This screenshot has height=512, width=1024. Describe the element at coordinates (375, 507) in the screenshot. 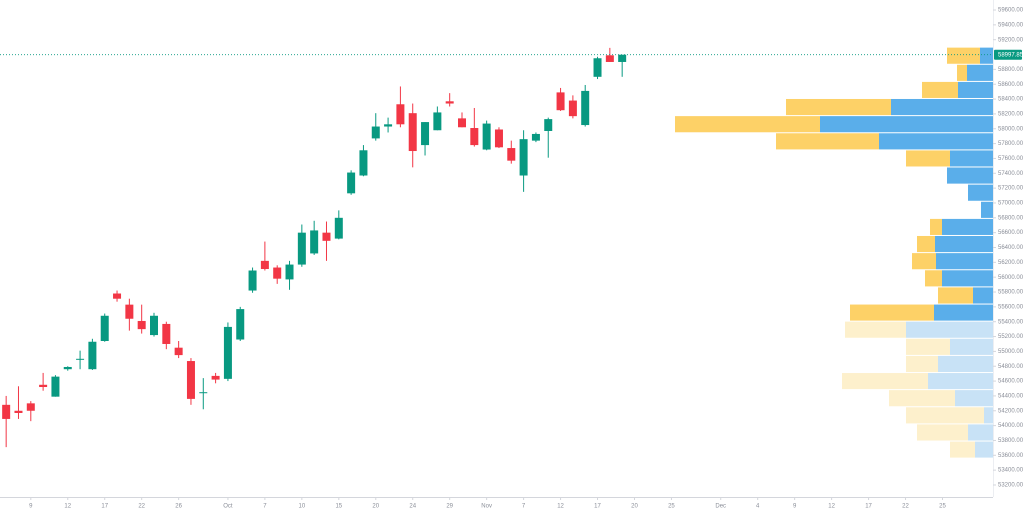

I see `x-tick-label: 20` at that location.